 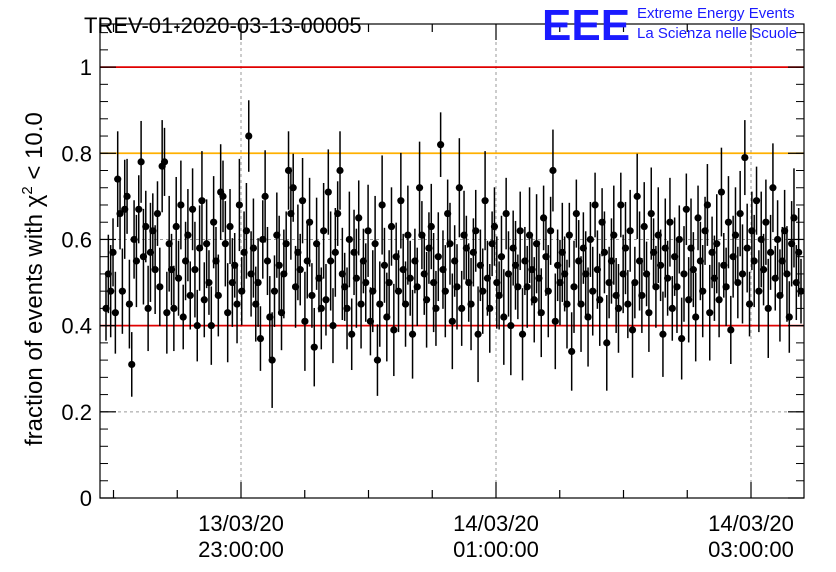 I want to click on y-axis-title-prefix: fraction of events with χ, so click(x=34, y=320).